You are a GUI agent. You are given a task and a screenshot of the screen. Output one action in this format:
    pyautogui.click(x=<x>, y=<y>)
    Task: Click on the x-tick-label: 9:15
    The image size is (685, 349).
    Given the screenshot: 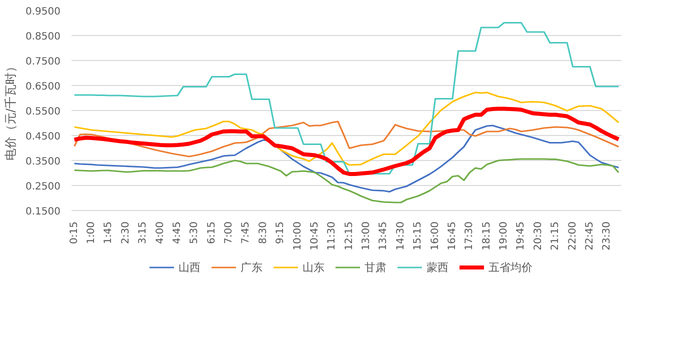 What is the action you would take?
    pyautogui.click(x=280, y=232)
    